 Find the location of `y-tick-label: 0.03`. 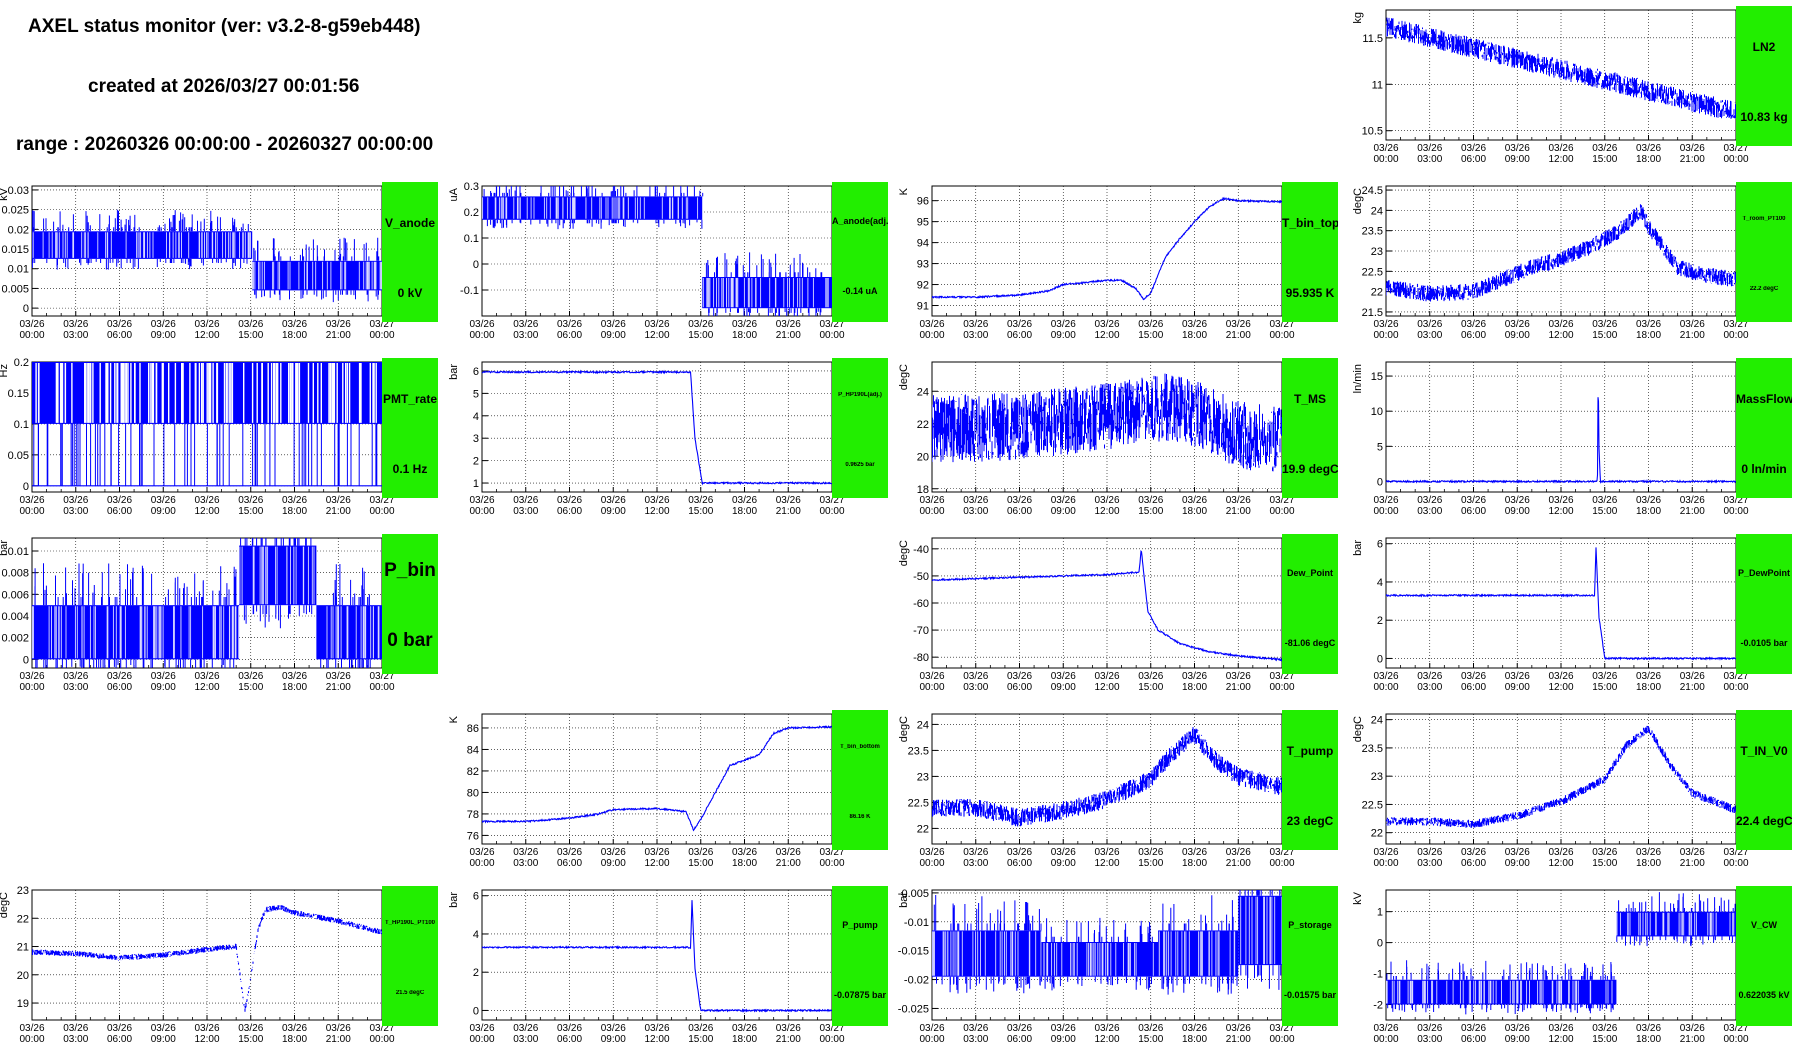

y-tick-label: 0.03 is located at coordinates (18, 191).